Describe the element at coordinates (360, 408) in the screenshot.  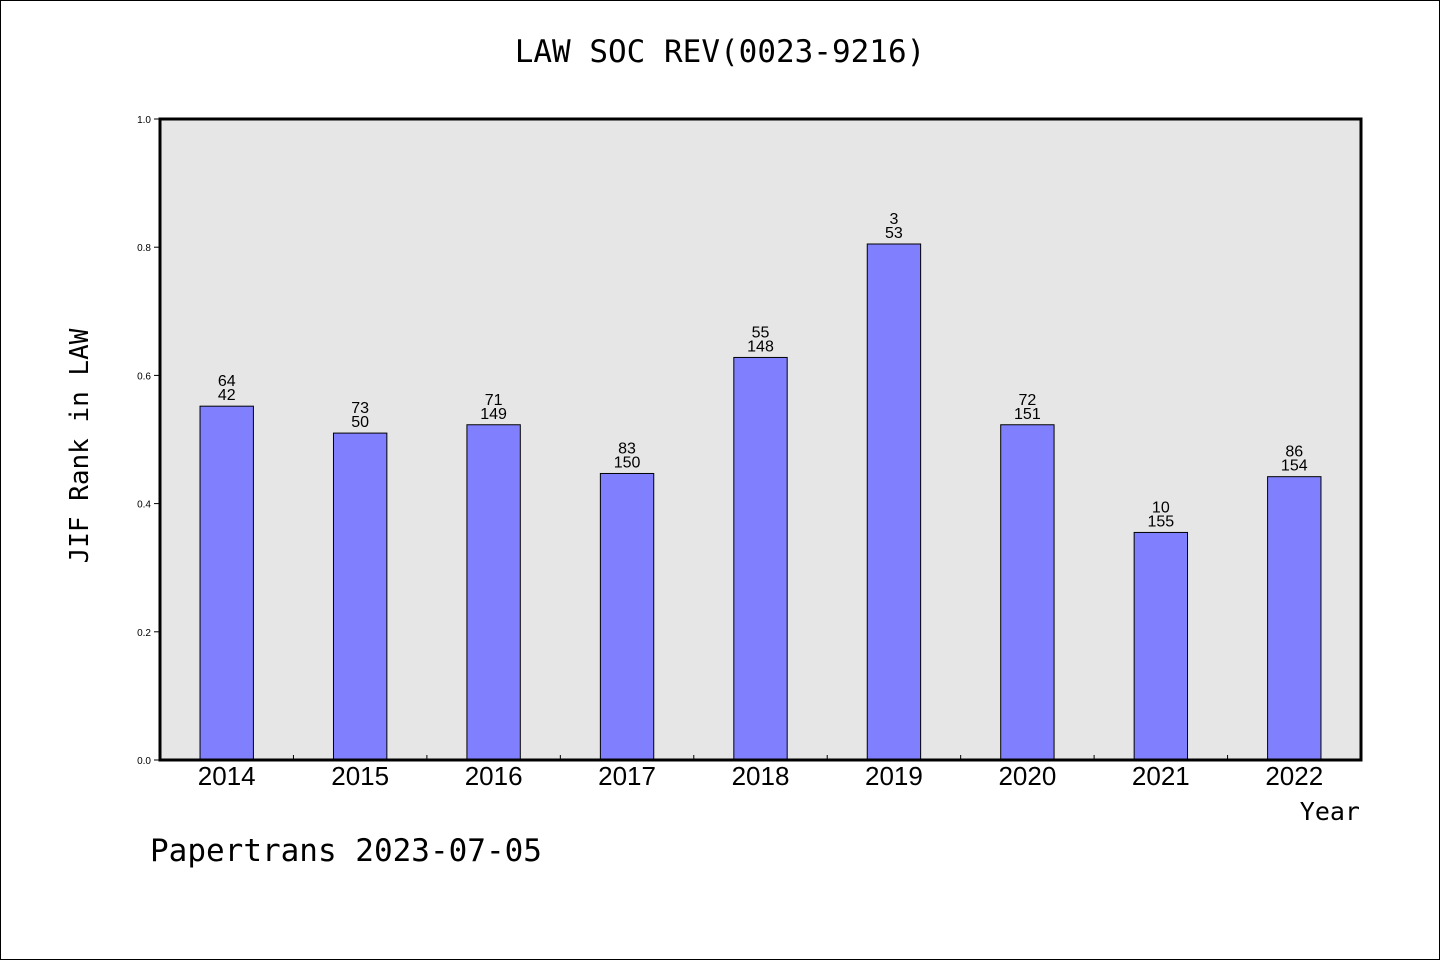
I see `bar-rank-label: 73` at that location.